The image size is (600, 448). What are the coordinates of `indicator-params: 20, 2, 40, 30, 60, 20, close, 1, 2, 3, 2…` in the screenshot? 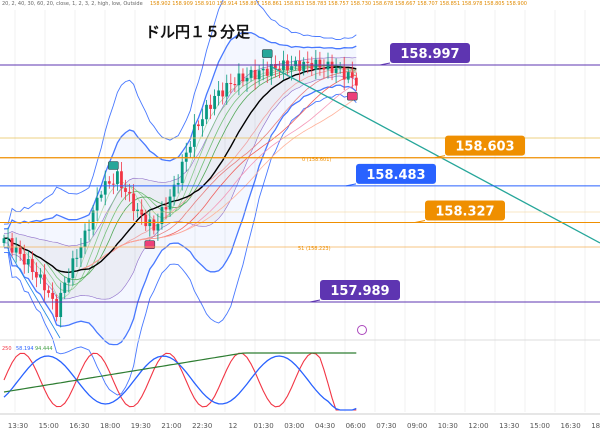 It's located at (72, 4).